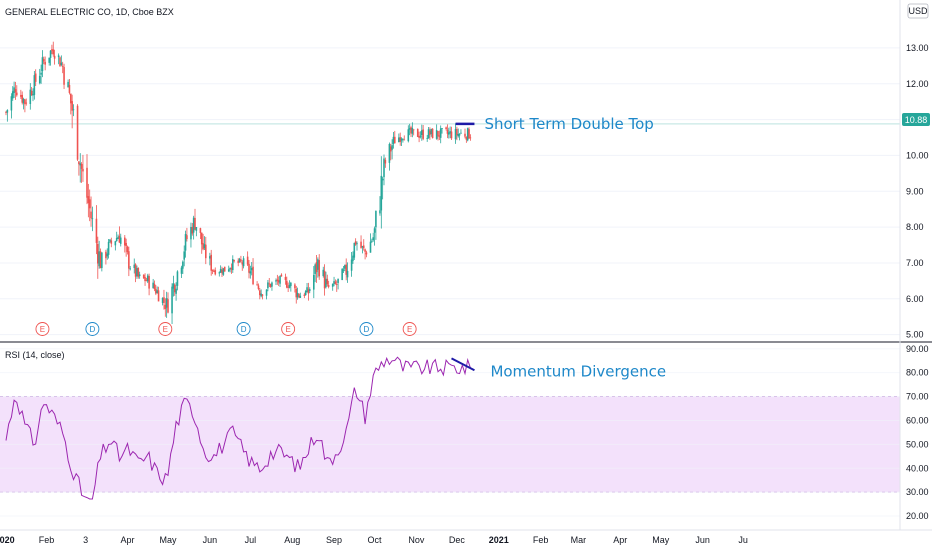 The width and height of the screenshot is (932, 550). I want to click on currency-label: USD, so click(918, 11).